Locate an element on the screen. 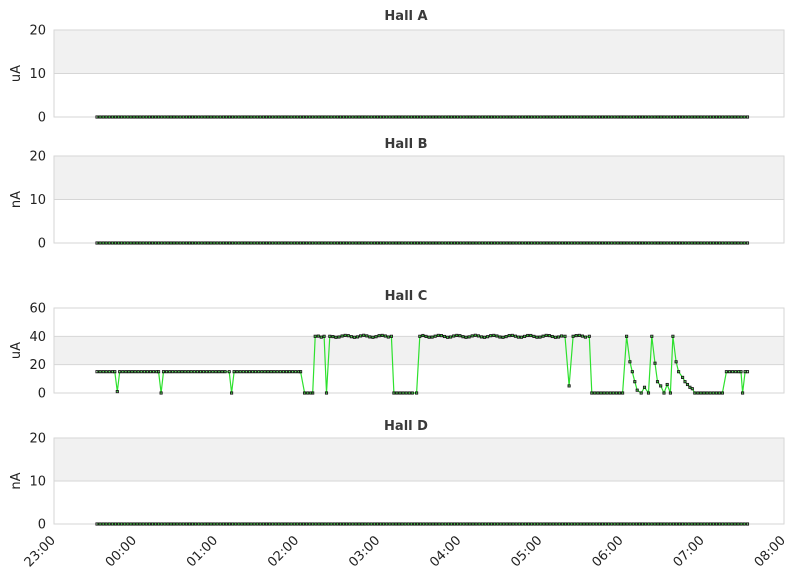  chart-title: Hall C is located at coordinates (406, 296).